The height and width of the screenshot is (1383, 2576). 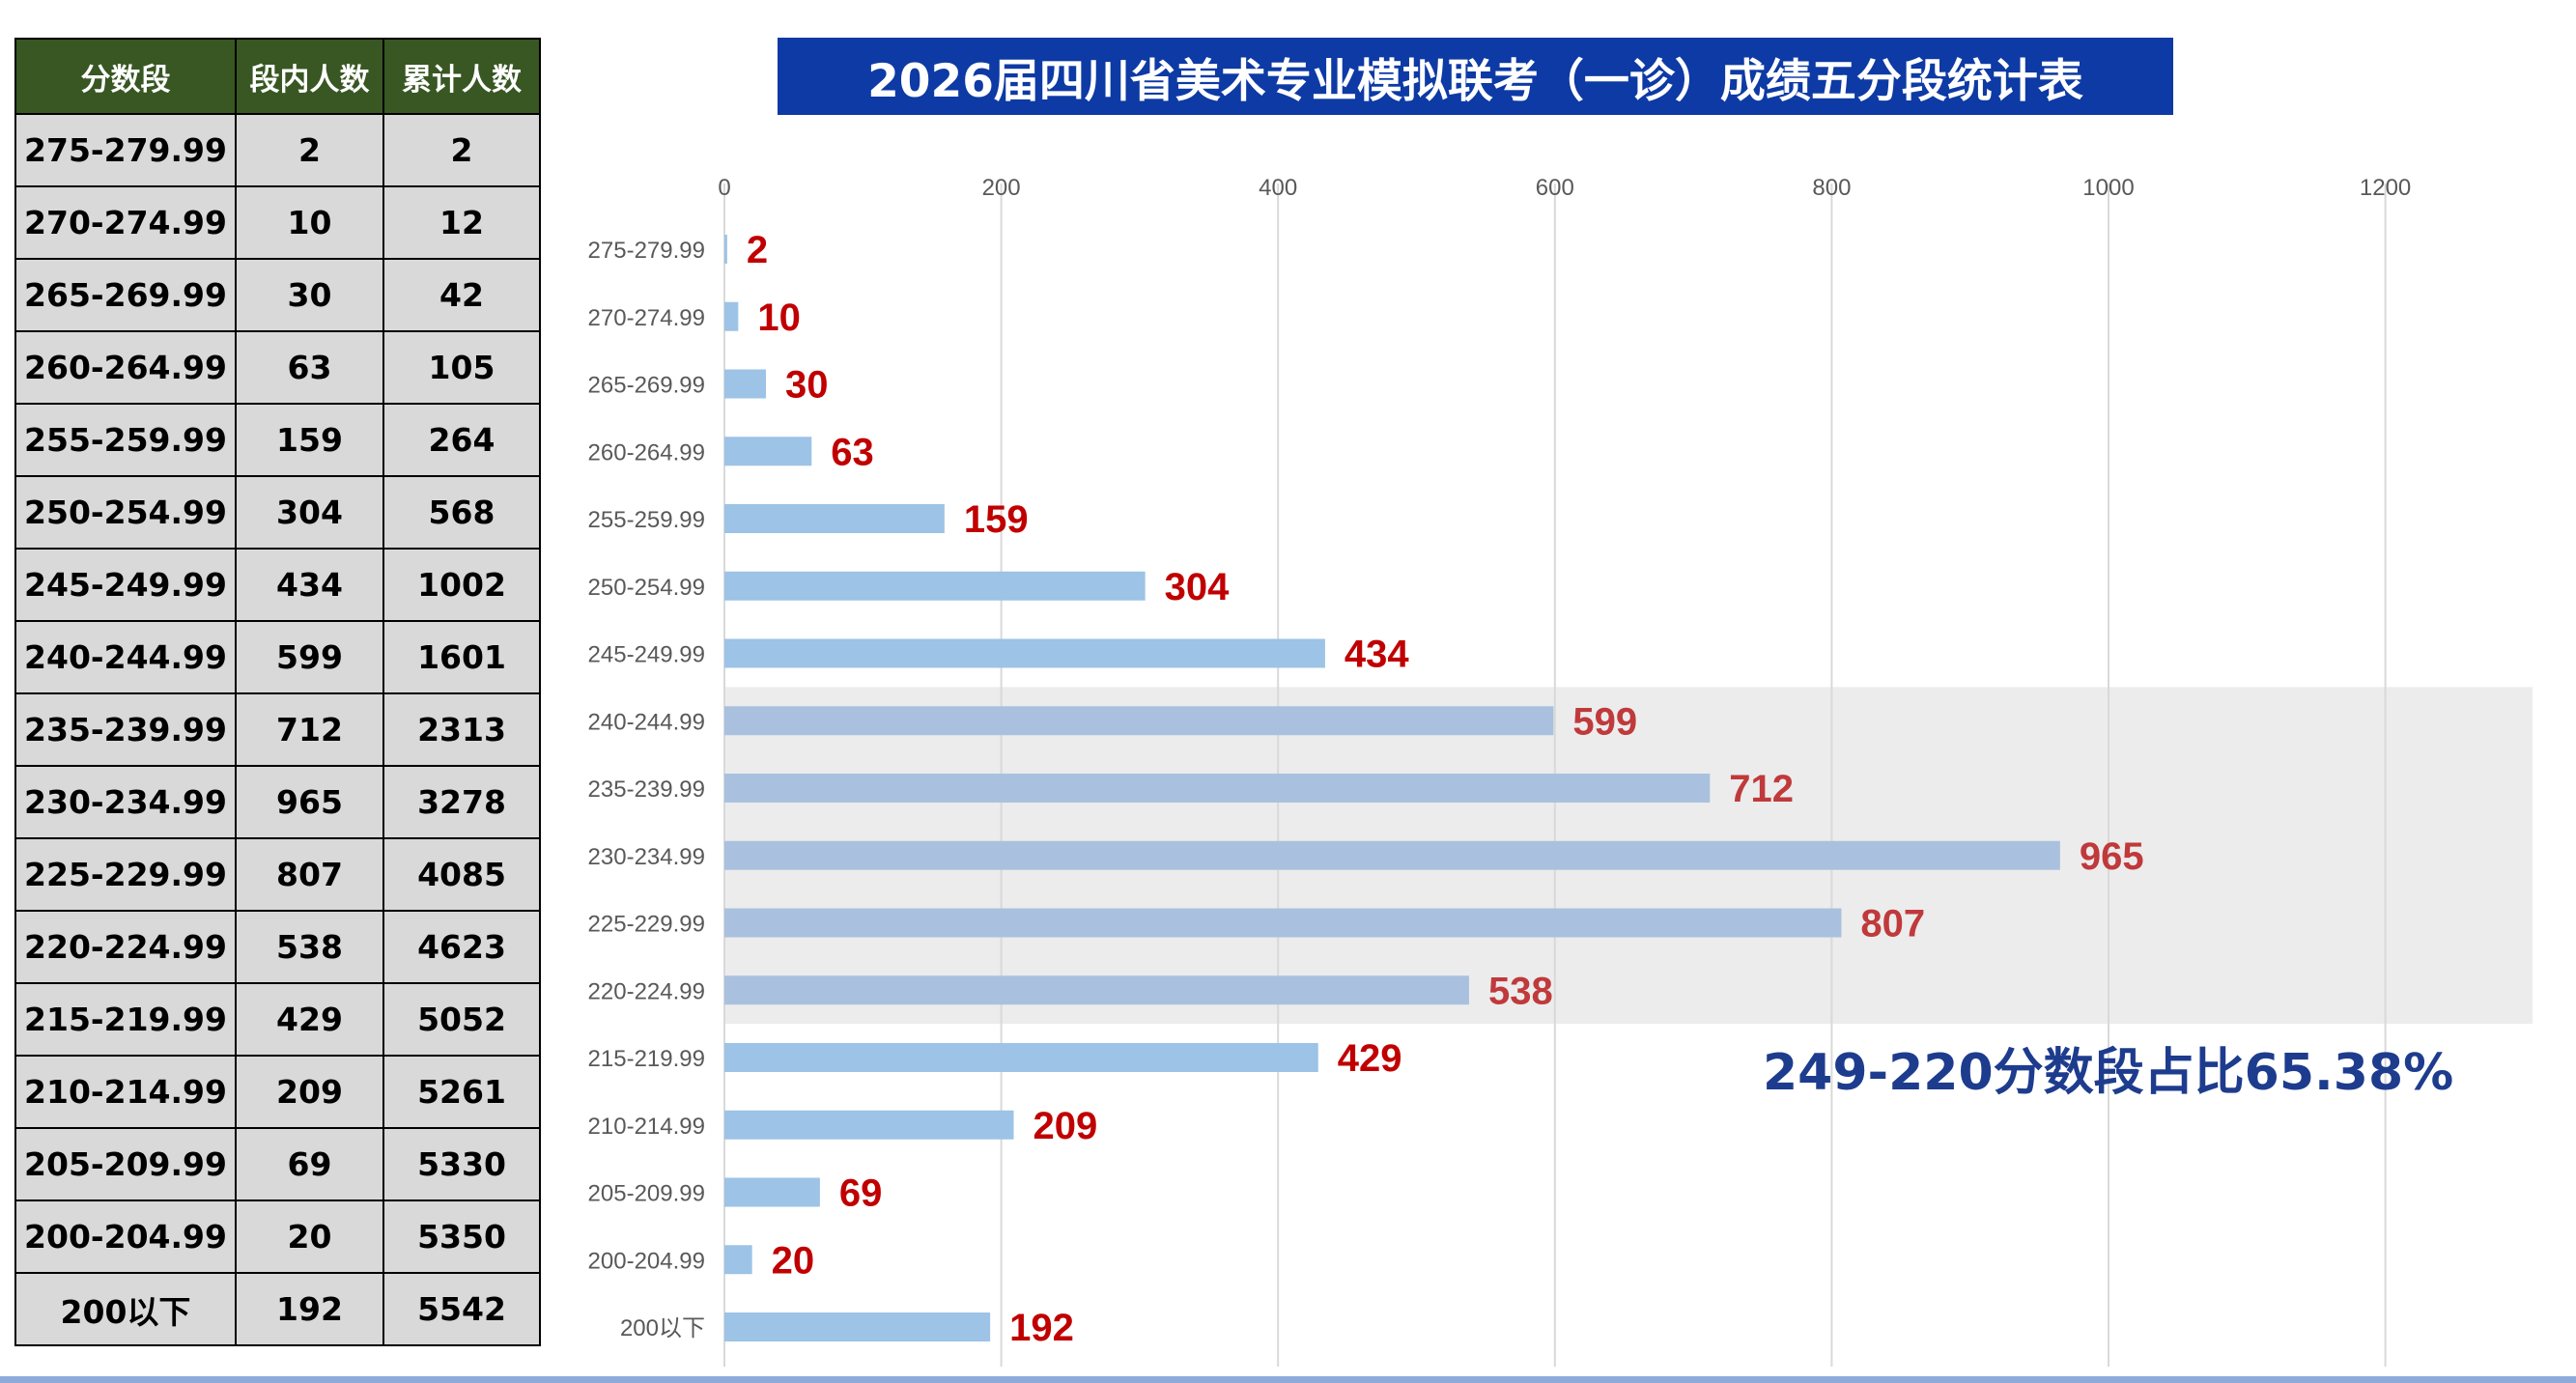 What do you see at coordinates (461, 440) in the screenshot?
I see `cell-cumulative-count: 264` at bounding box center [461, 440].